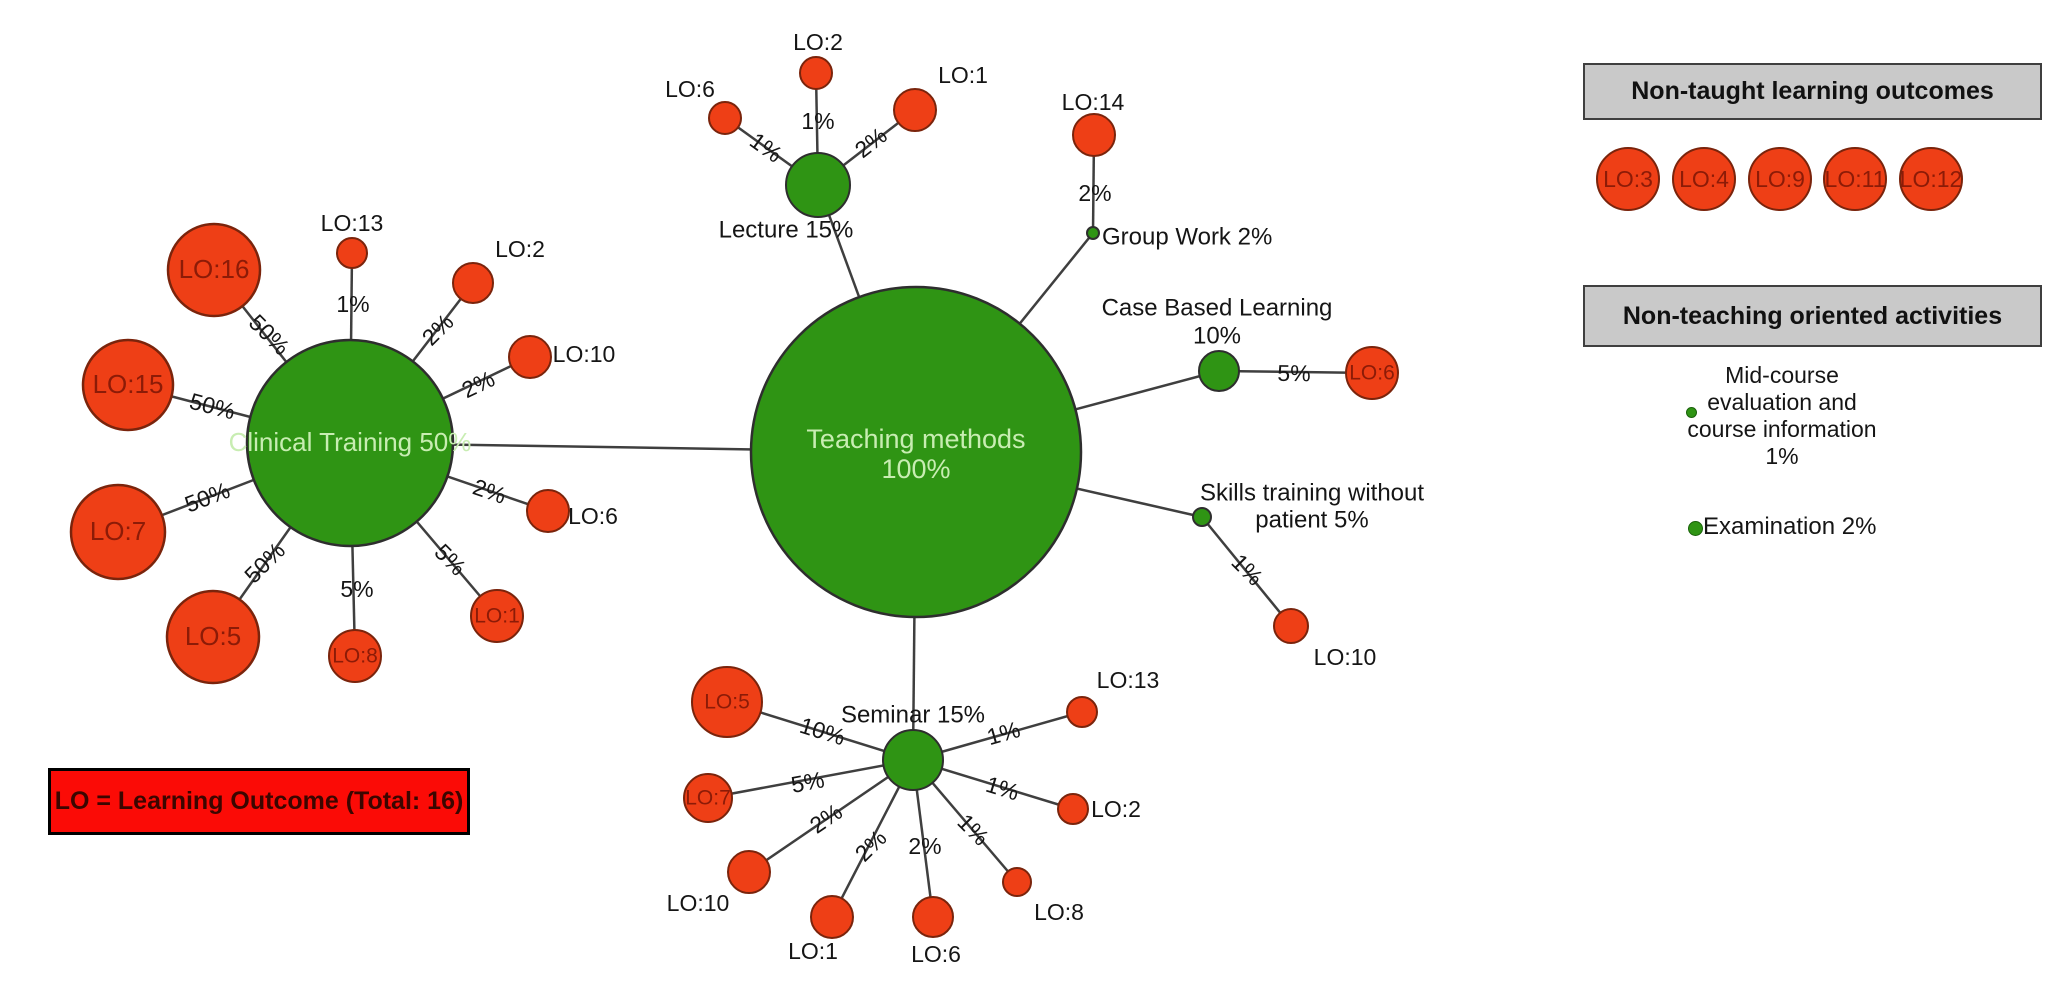  What do you see at coordinates (1002, 788) in the screenshot?
I see `edge-pct-seminar-sem_lo2: 1%` at bounding box center [1002, 788].